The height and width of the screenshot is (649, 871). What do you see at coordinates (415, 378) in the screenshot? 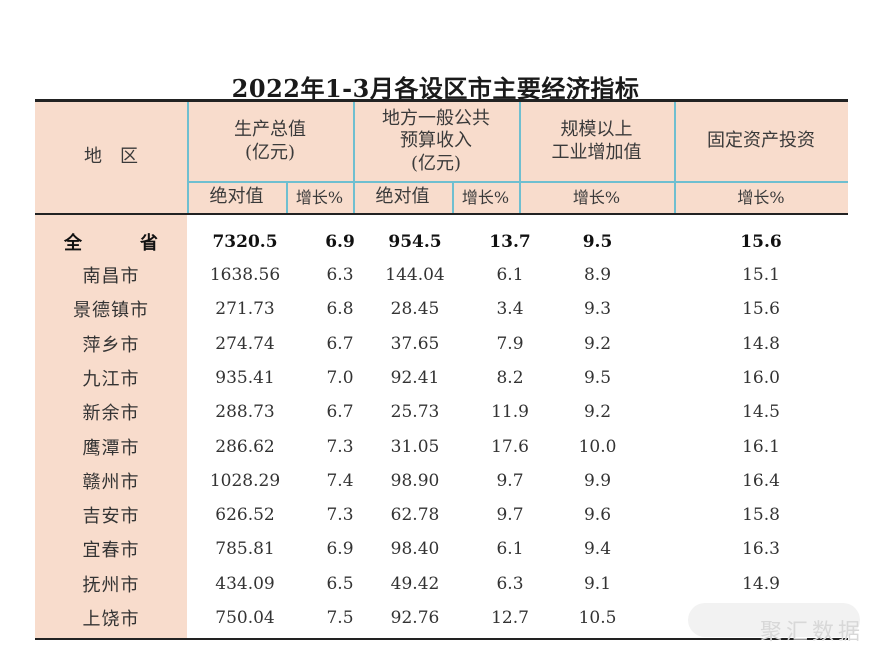
I see `cell-bud-abs: 92.41` at bounding box center [415, 378].